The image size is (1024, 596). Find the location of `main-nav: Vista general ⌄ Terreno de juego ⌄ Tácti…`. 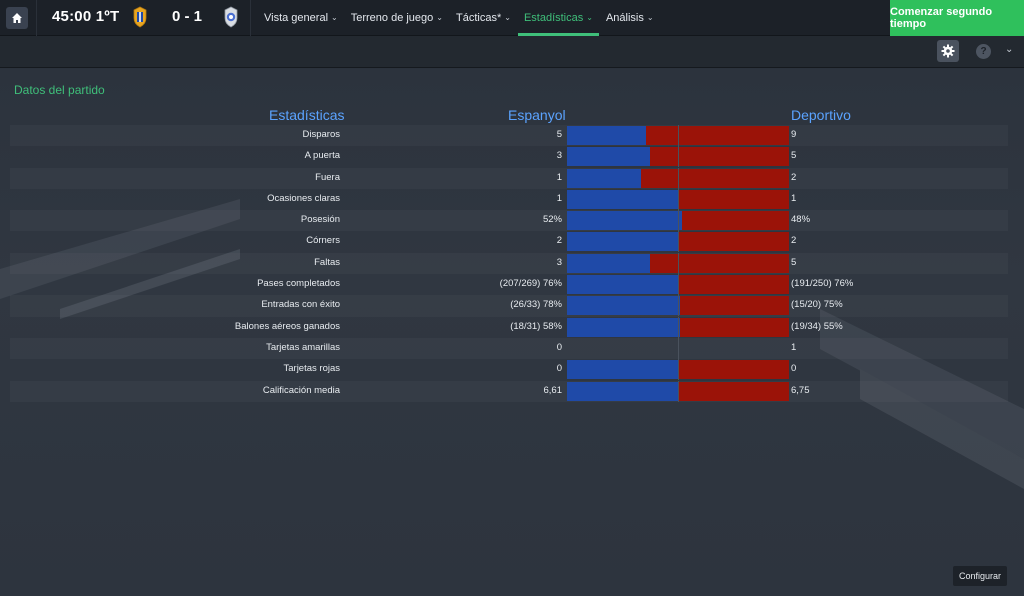

main-nav: Vista general ⌄ Terreno de juego ⌄ Tácti… is located at coordinates (459, 18).